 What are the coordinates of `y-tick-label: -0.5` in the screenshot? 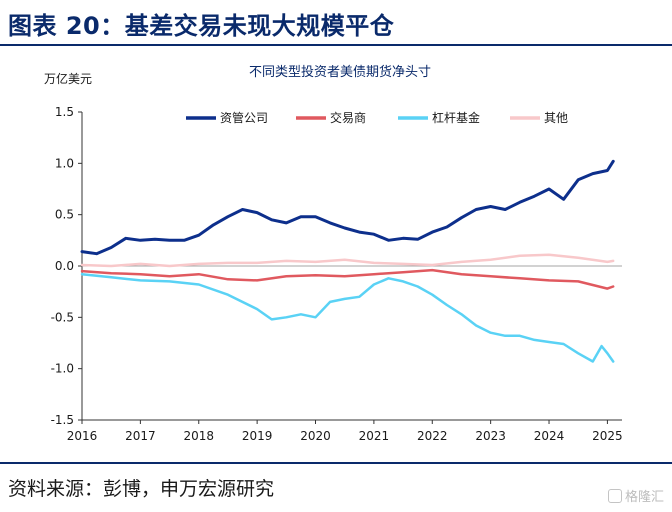 It's located at (62, 317).